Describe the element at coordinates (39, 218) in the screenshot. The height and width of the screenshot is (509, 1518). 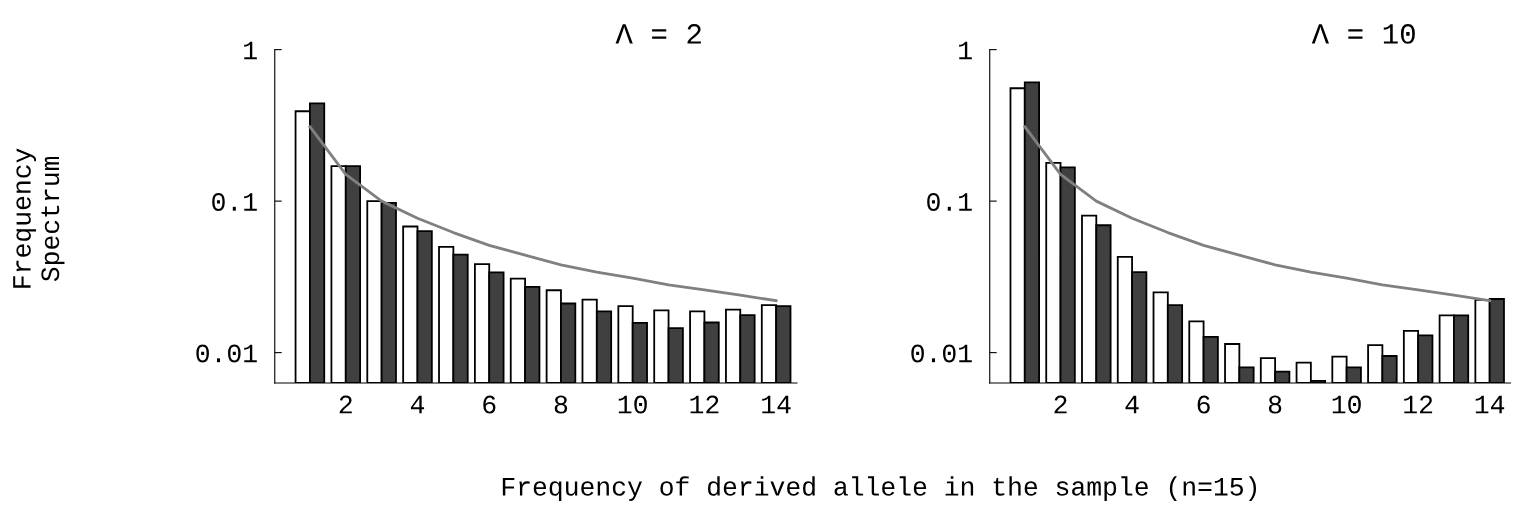
I see `y-axis-title: Frequency Spectrum` at that location.